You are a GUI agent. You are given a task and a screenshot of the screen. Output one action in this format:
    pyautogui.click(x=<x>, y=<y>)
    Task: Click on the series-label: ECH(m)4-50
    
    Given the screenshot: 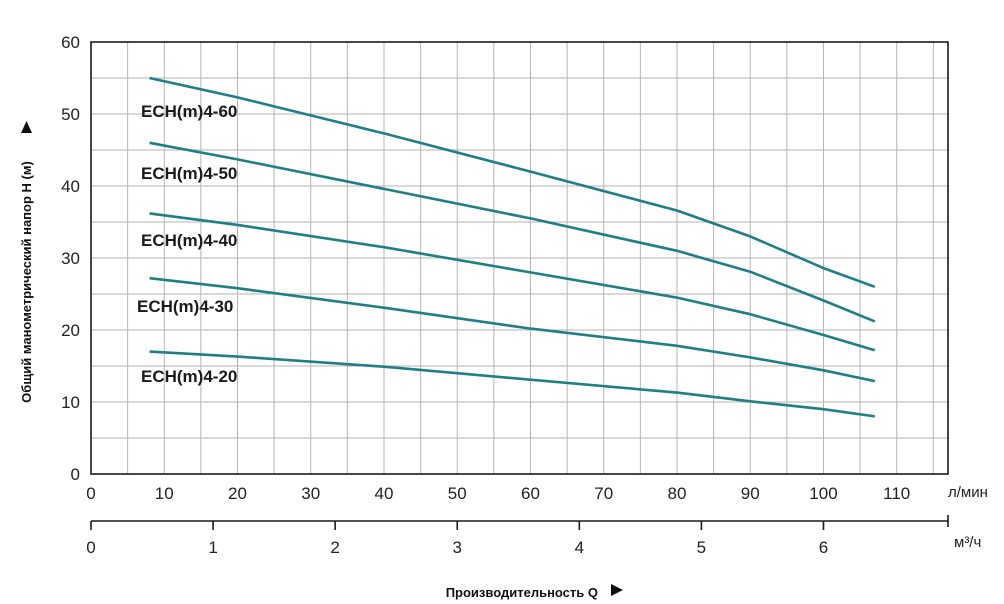 What is the action you would take?
    pyautogui.click(x=189, y=173)
    